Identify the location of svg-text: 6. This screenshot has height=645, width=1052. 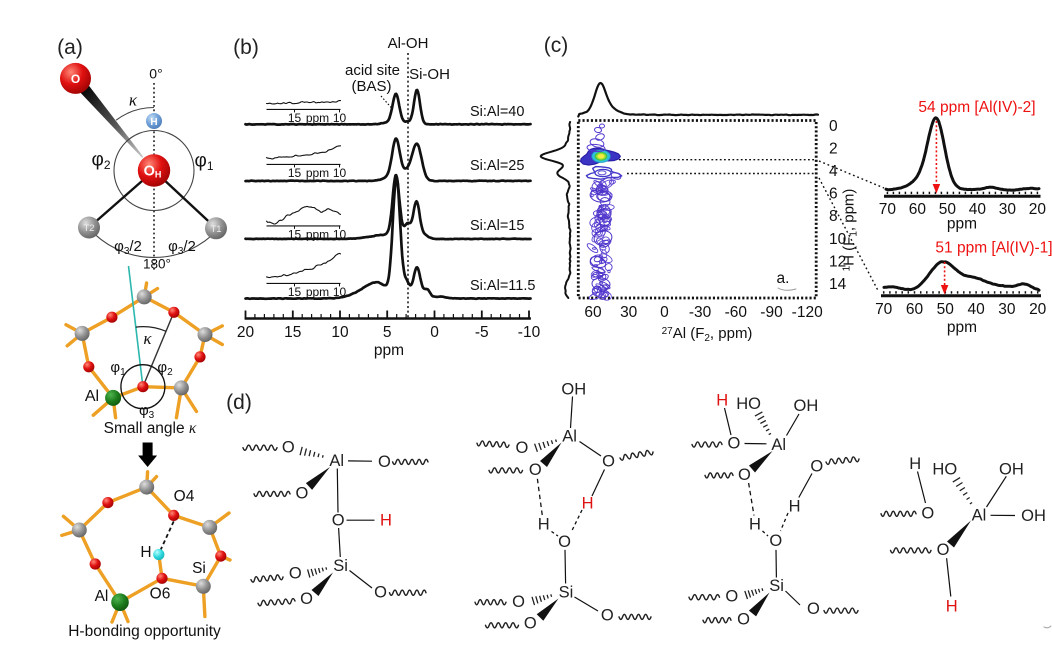
(833, 194).